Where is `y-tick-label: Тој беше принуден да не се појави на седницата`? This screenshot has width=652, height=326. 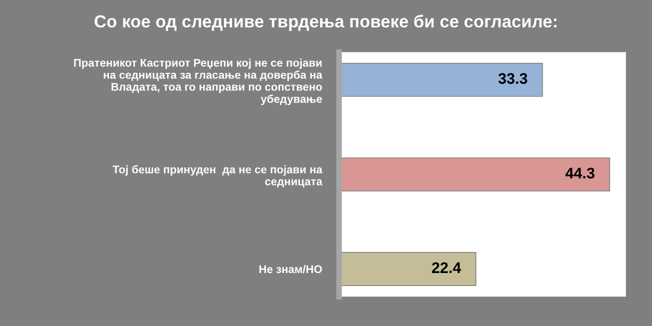 y-tick-label: Тој беше принуден да не се појави на седницата is located at coordinates (217, 176).